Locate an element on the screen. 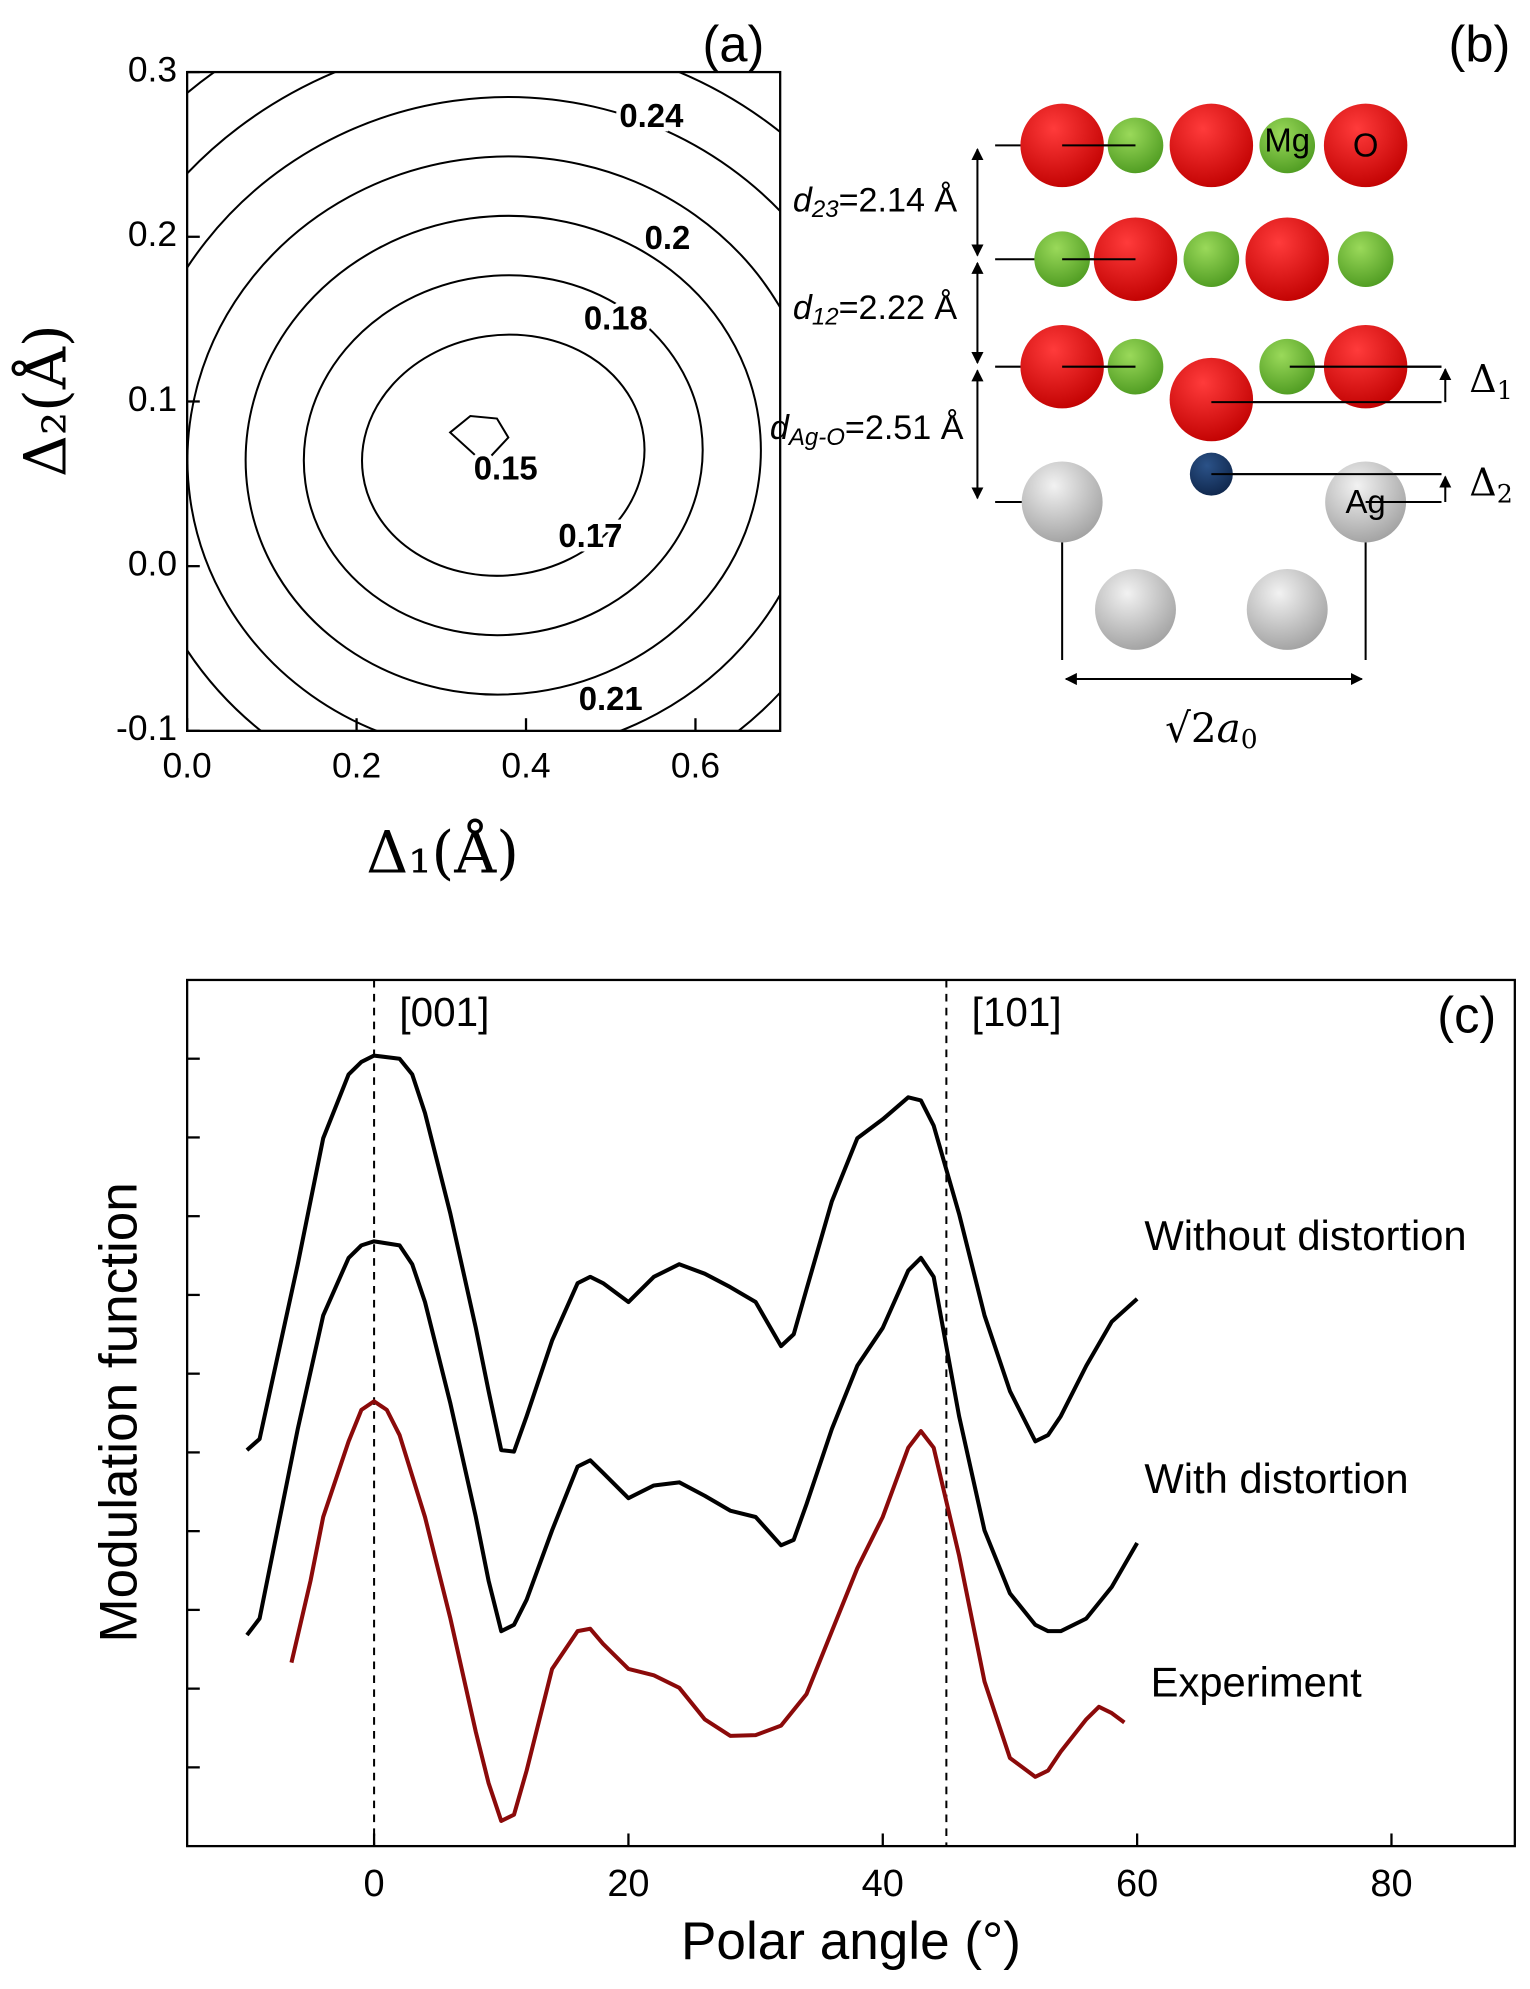 This screenshot has width=1530, height=1989. shift-label: Δ1 is located at coordinates (1490, 380).